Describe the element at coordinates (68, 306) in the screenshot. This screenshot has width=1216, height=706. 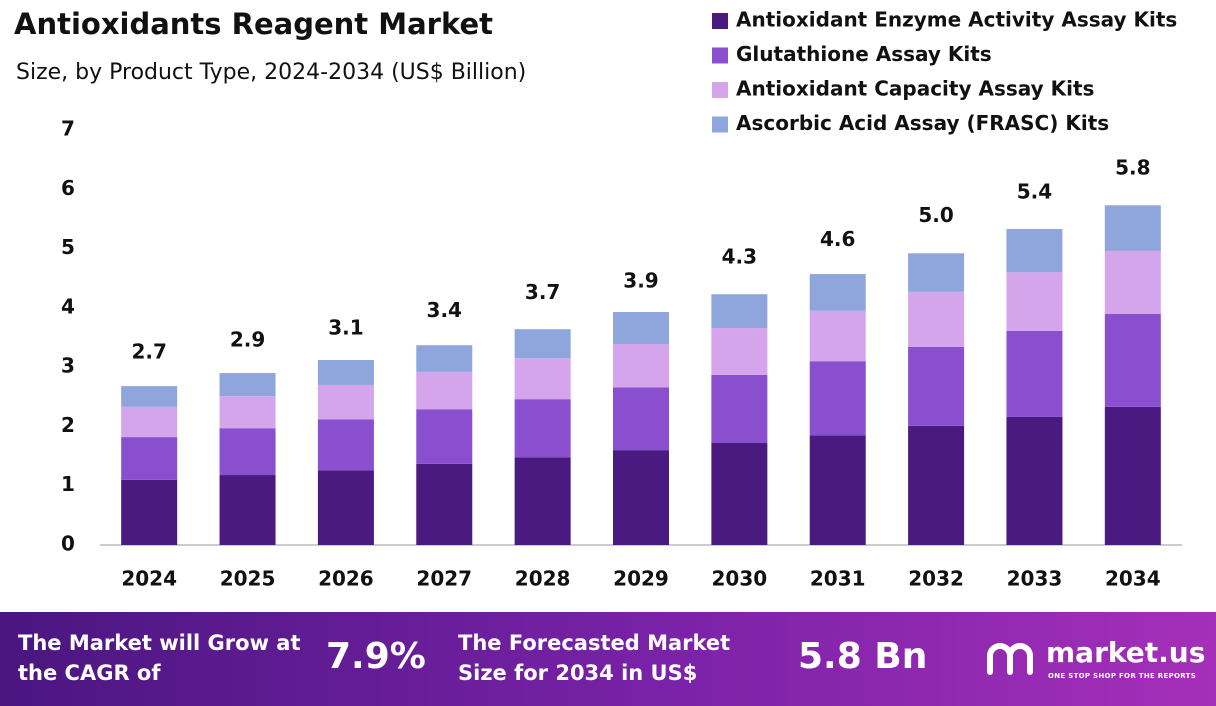
I see `y-tick-label: 4` at that location.